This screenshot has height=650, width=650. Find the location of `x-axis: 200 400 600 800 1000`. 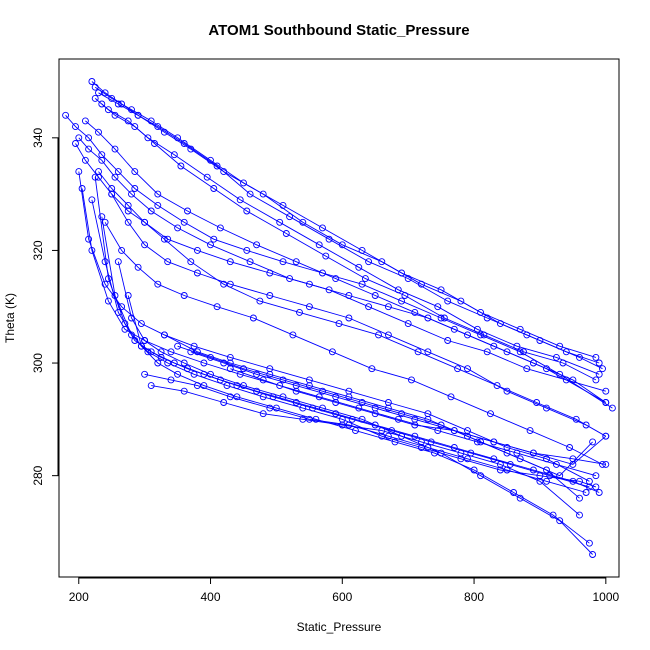

x-axis: 200 400 600 800 1000 is located at coordinates (344, 590).